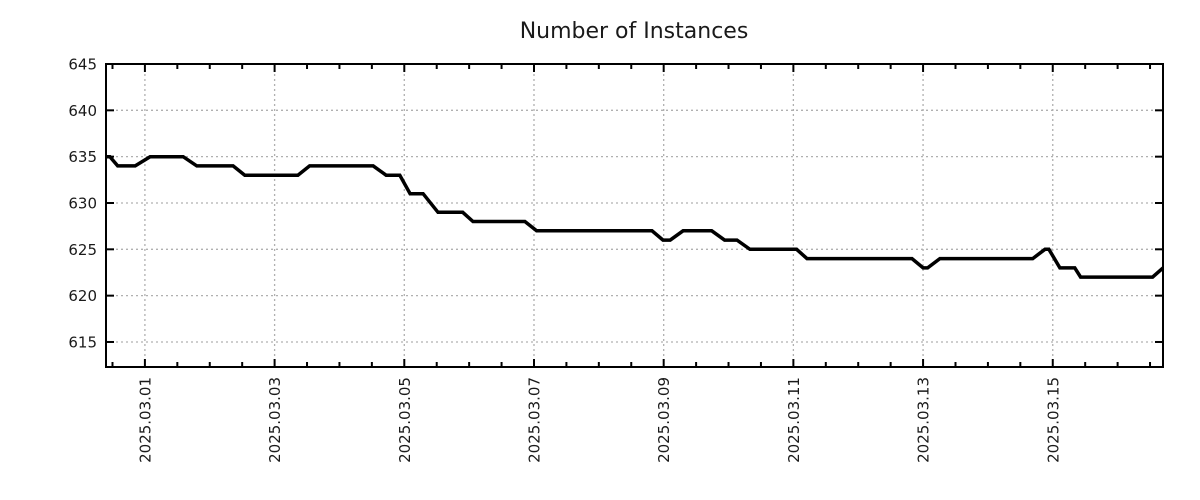  Describe the element at coordinates (145, 420) in the screenshot. I see `x-tick-label: 2025.03.01` at that location.